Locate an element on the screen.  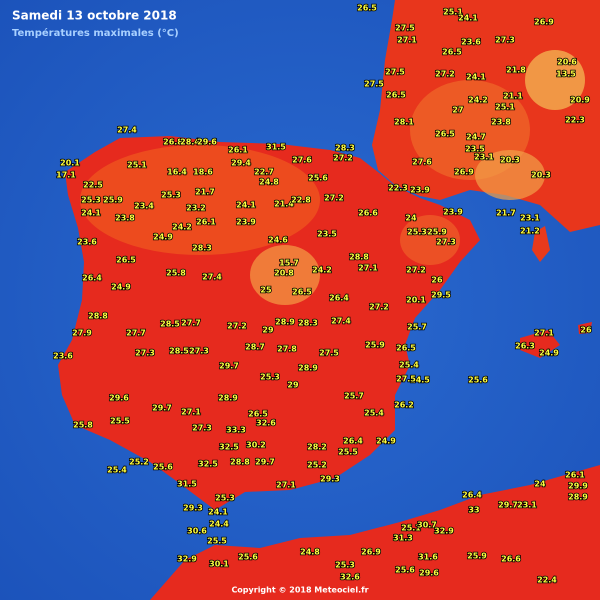
temperature-label: 24.4 is located at coordinates (219, 524).